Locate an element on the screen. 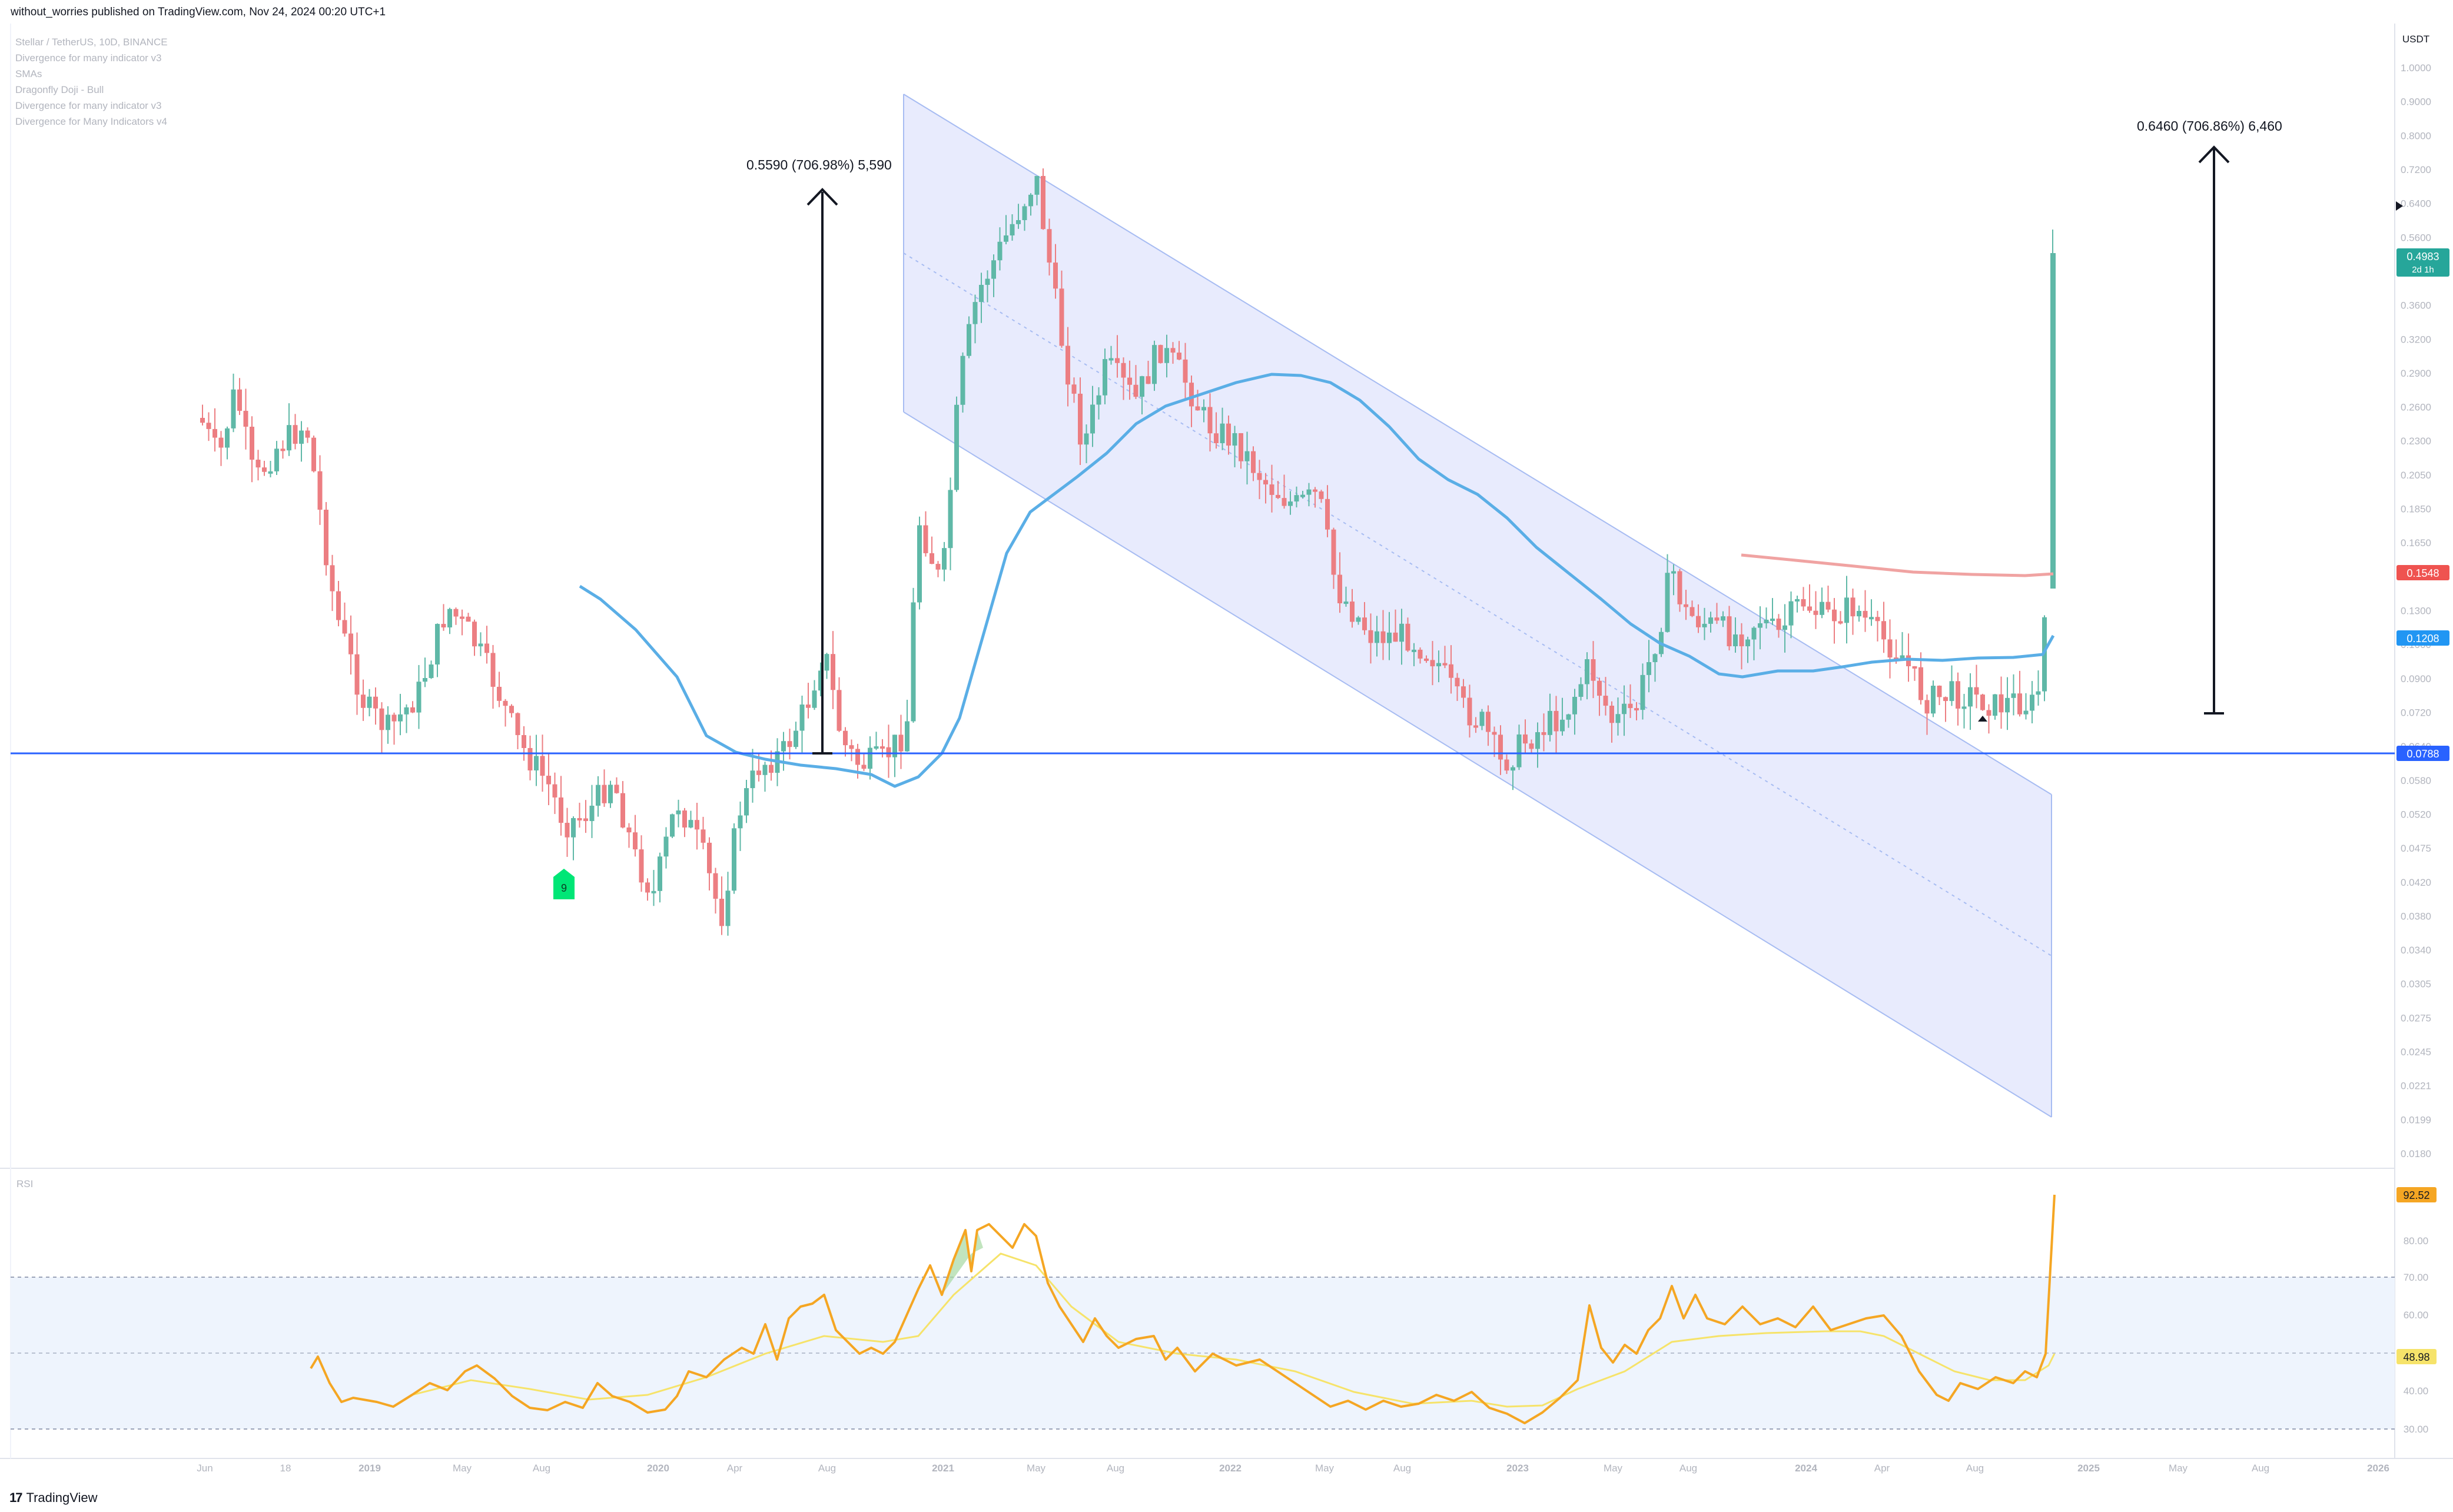 This screenshot has height=1512, width=2453. svg-text: 0.1208 is located at coordinates (2423, 638).